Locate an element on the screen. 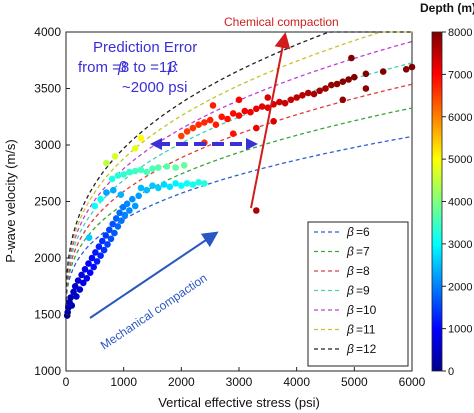 The height and width of the screenshot is (413, 474). x-axis-title: Vertical effective stress (psi) is located at coordinates (239, 402).